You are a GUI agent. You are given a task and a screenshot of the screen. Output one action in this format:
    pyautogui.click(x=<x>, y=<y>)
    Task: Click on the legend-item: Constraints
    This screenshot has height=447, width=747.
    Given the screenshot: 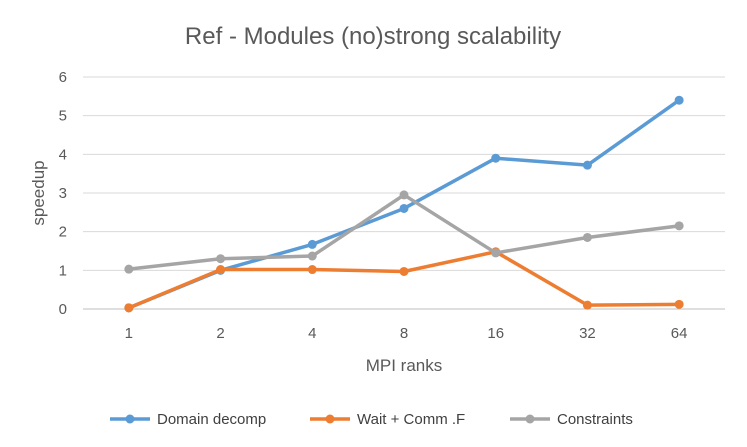 What is the action you would take?
    pyautogui.click(x=571, y=419)
    